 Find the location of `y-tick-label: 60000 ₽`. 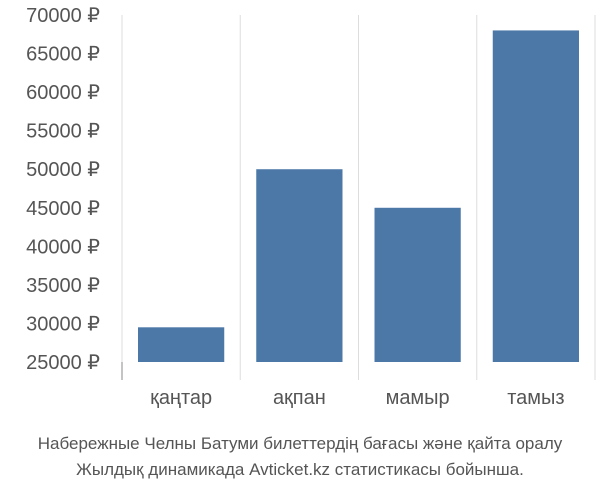

y-tick-label: 60000 ₽ is located at coordinates (63, 93).